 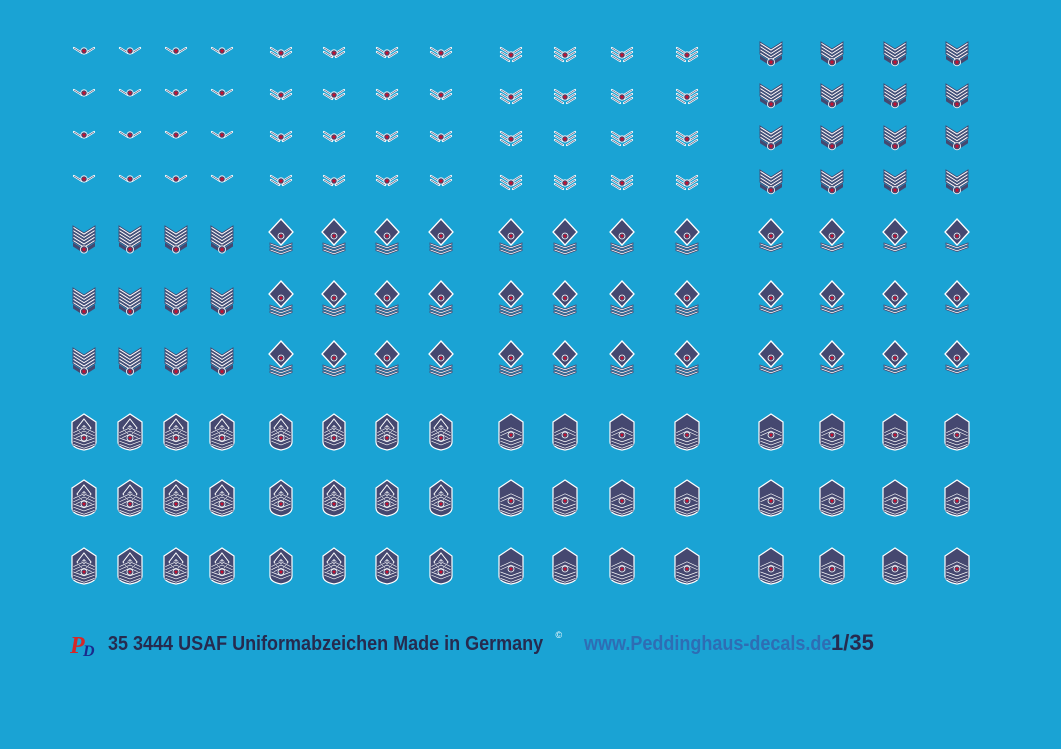 I want to click on copyright-mark: ©, so click(x=559, y=635).